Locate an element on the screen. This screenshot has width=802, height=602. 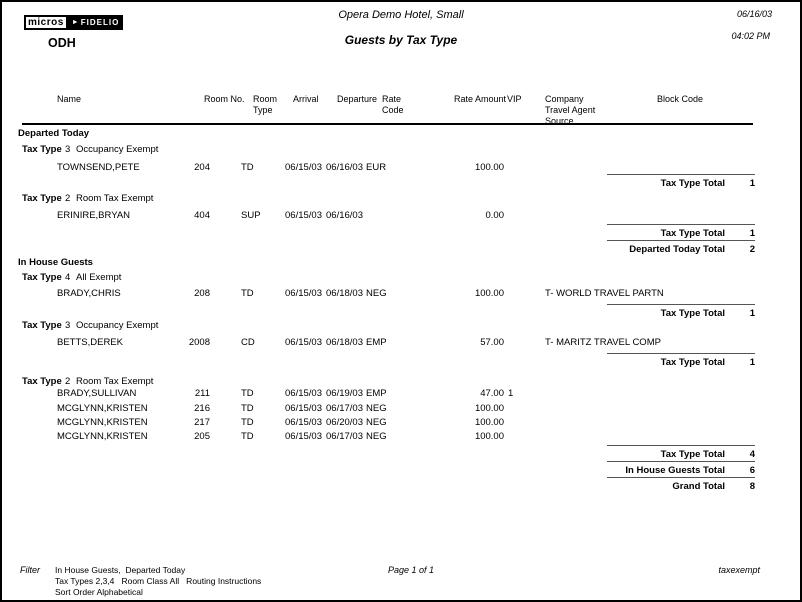
tax-type-number: 3 is located at coordinates (68, 325).